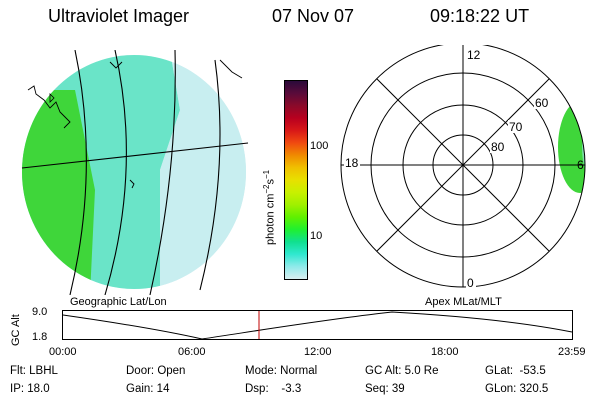 The image size is (600, 400). Describe the element at coordinates (40, 337) in the screenshot. I see `altitude-ytick-min: 1.8` at that location.